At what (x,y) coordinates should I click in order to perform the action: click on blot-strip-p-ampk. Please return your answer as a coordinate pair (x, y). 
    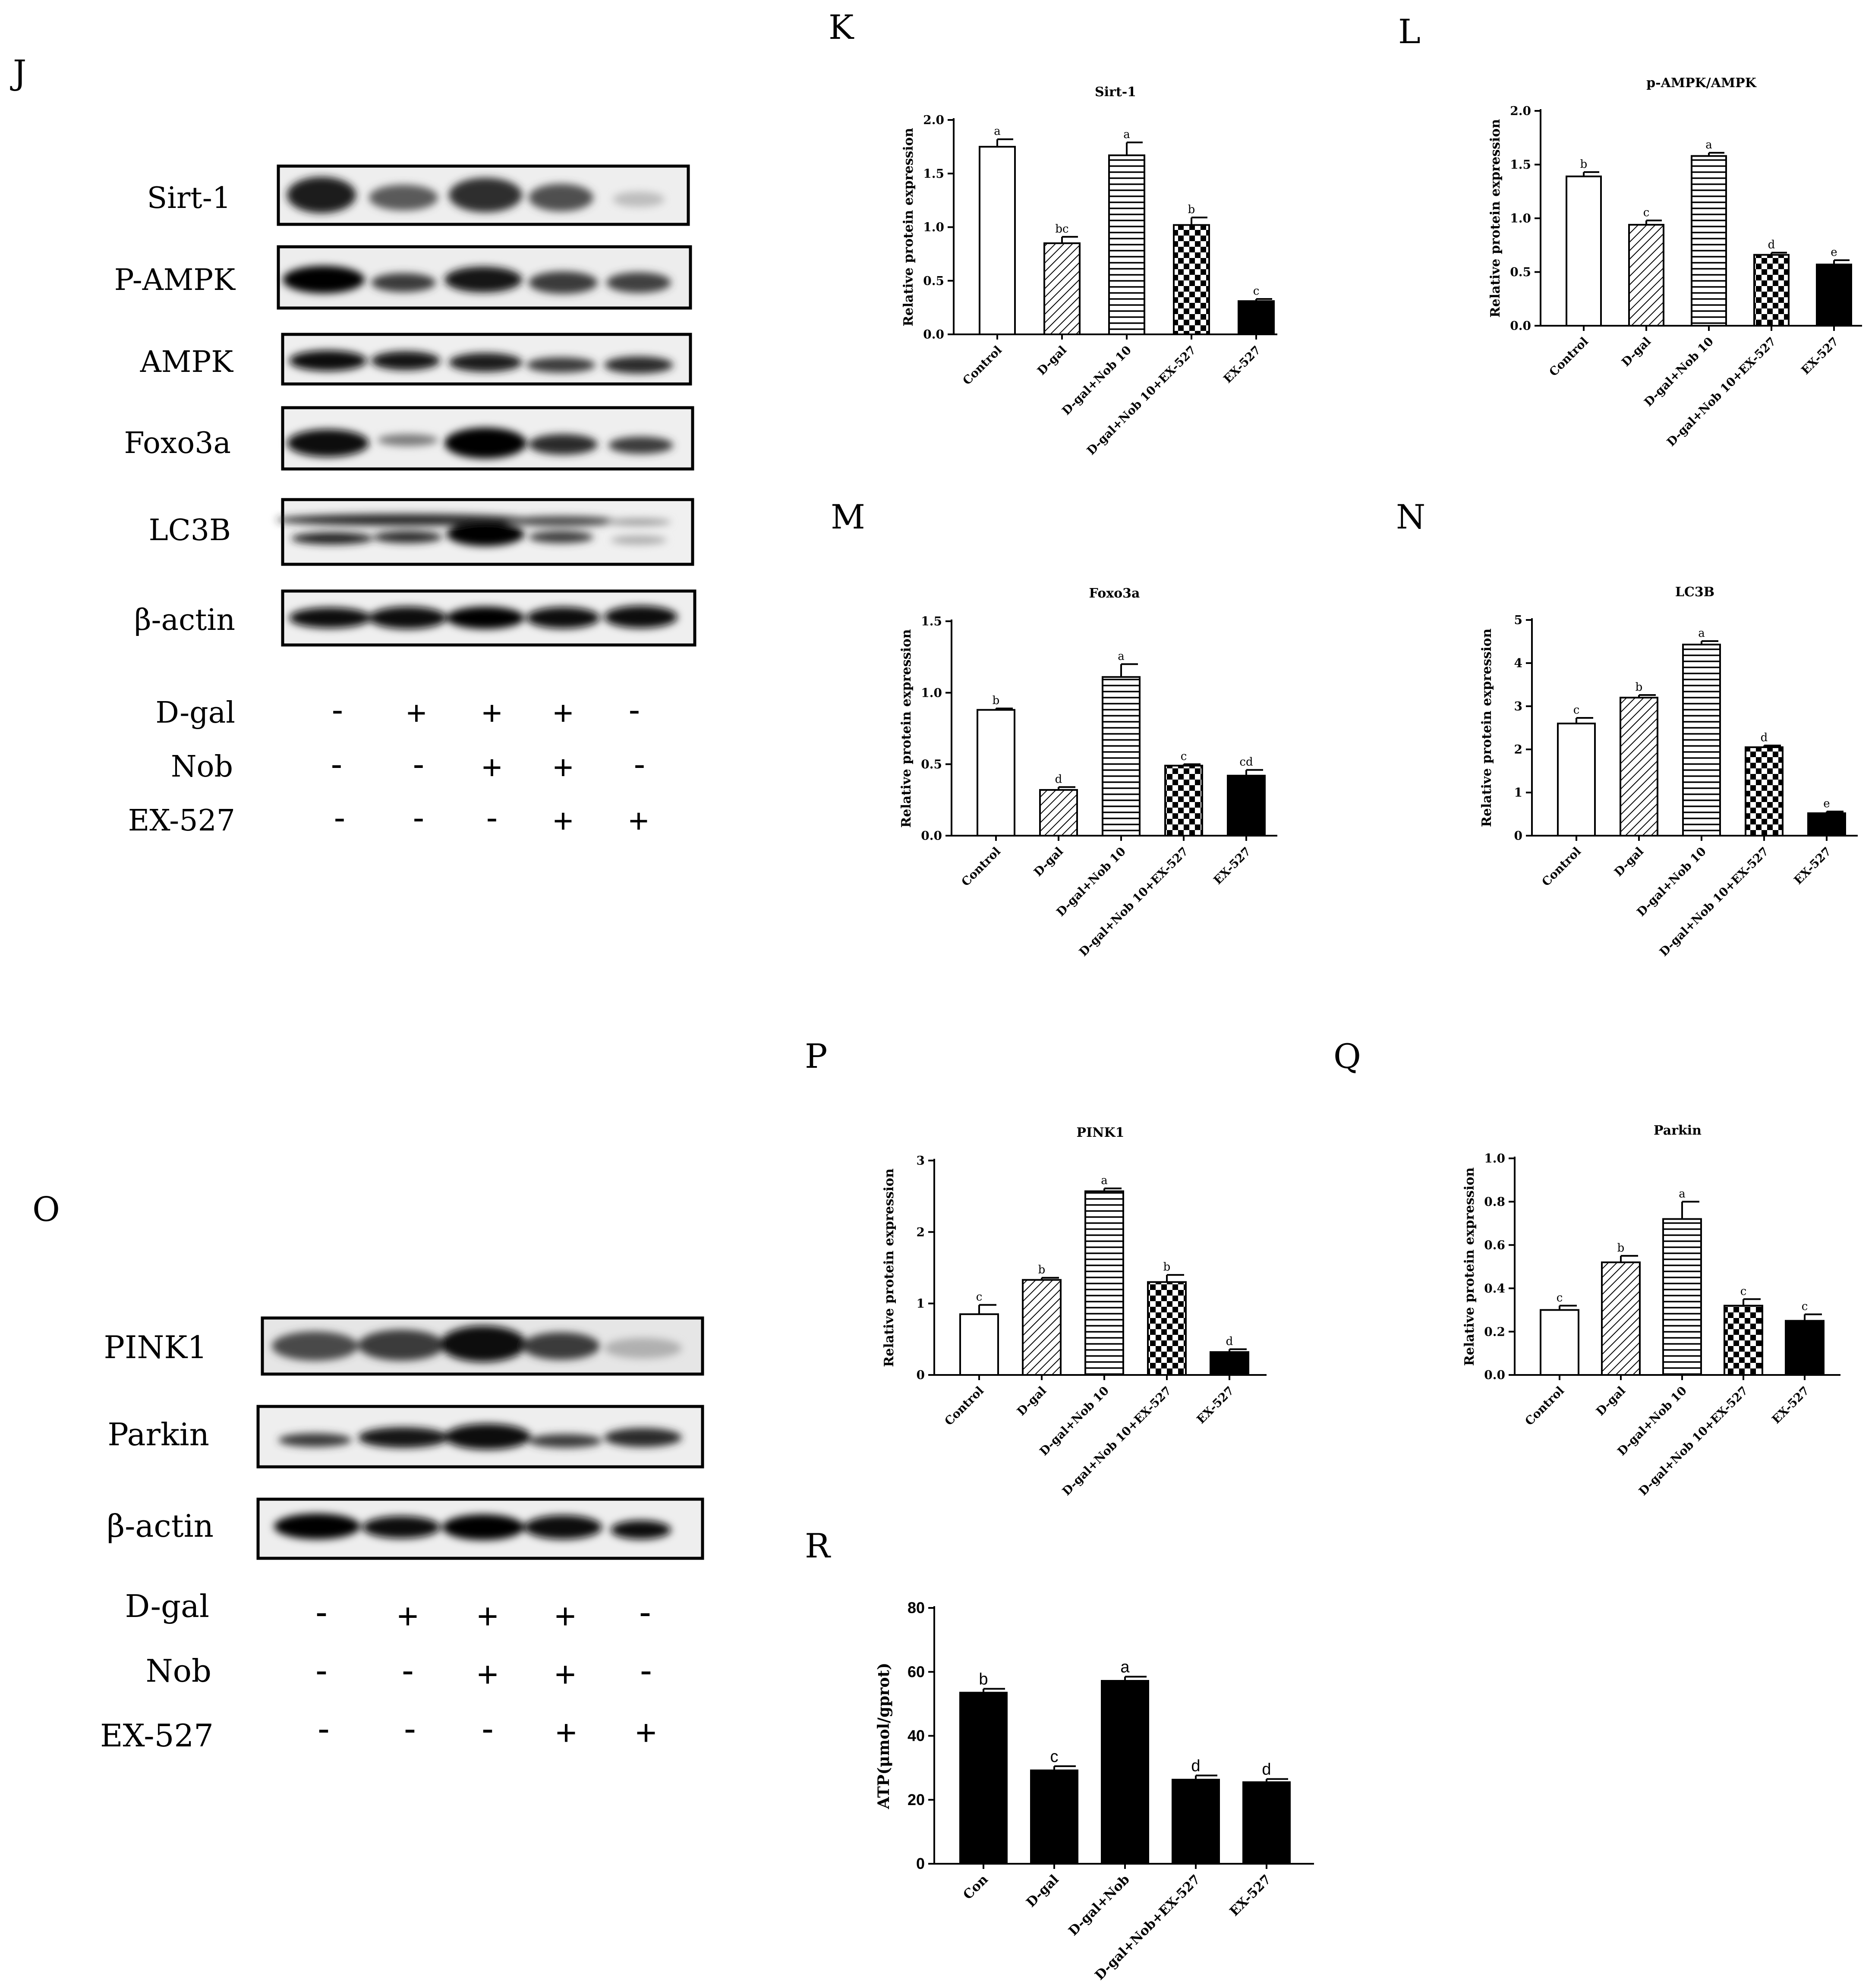
    Looking at the image, I should click on (485, 277).